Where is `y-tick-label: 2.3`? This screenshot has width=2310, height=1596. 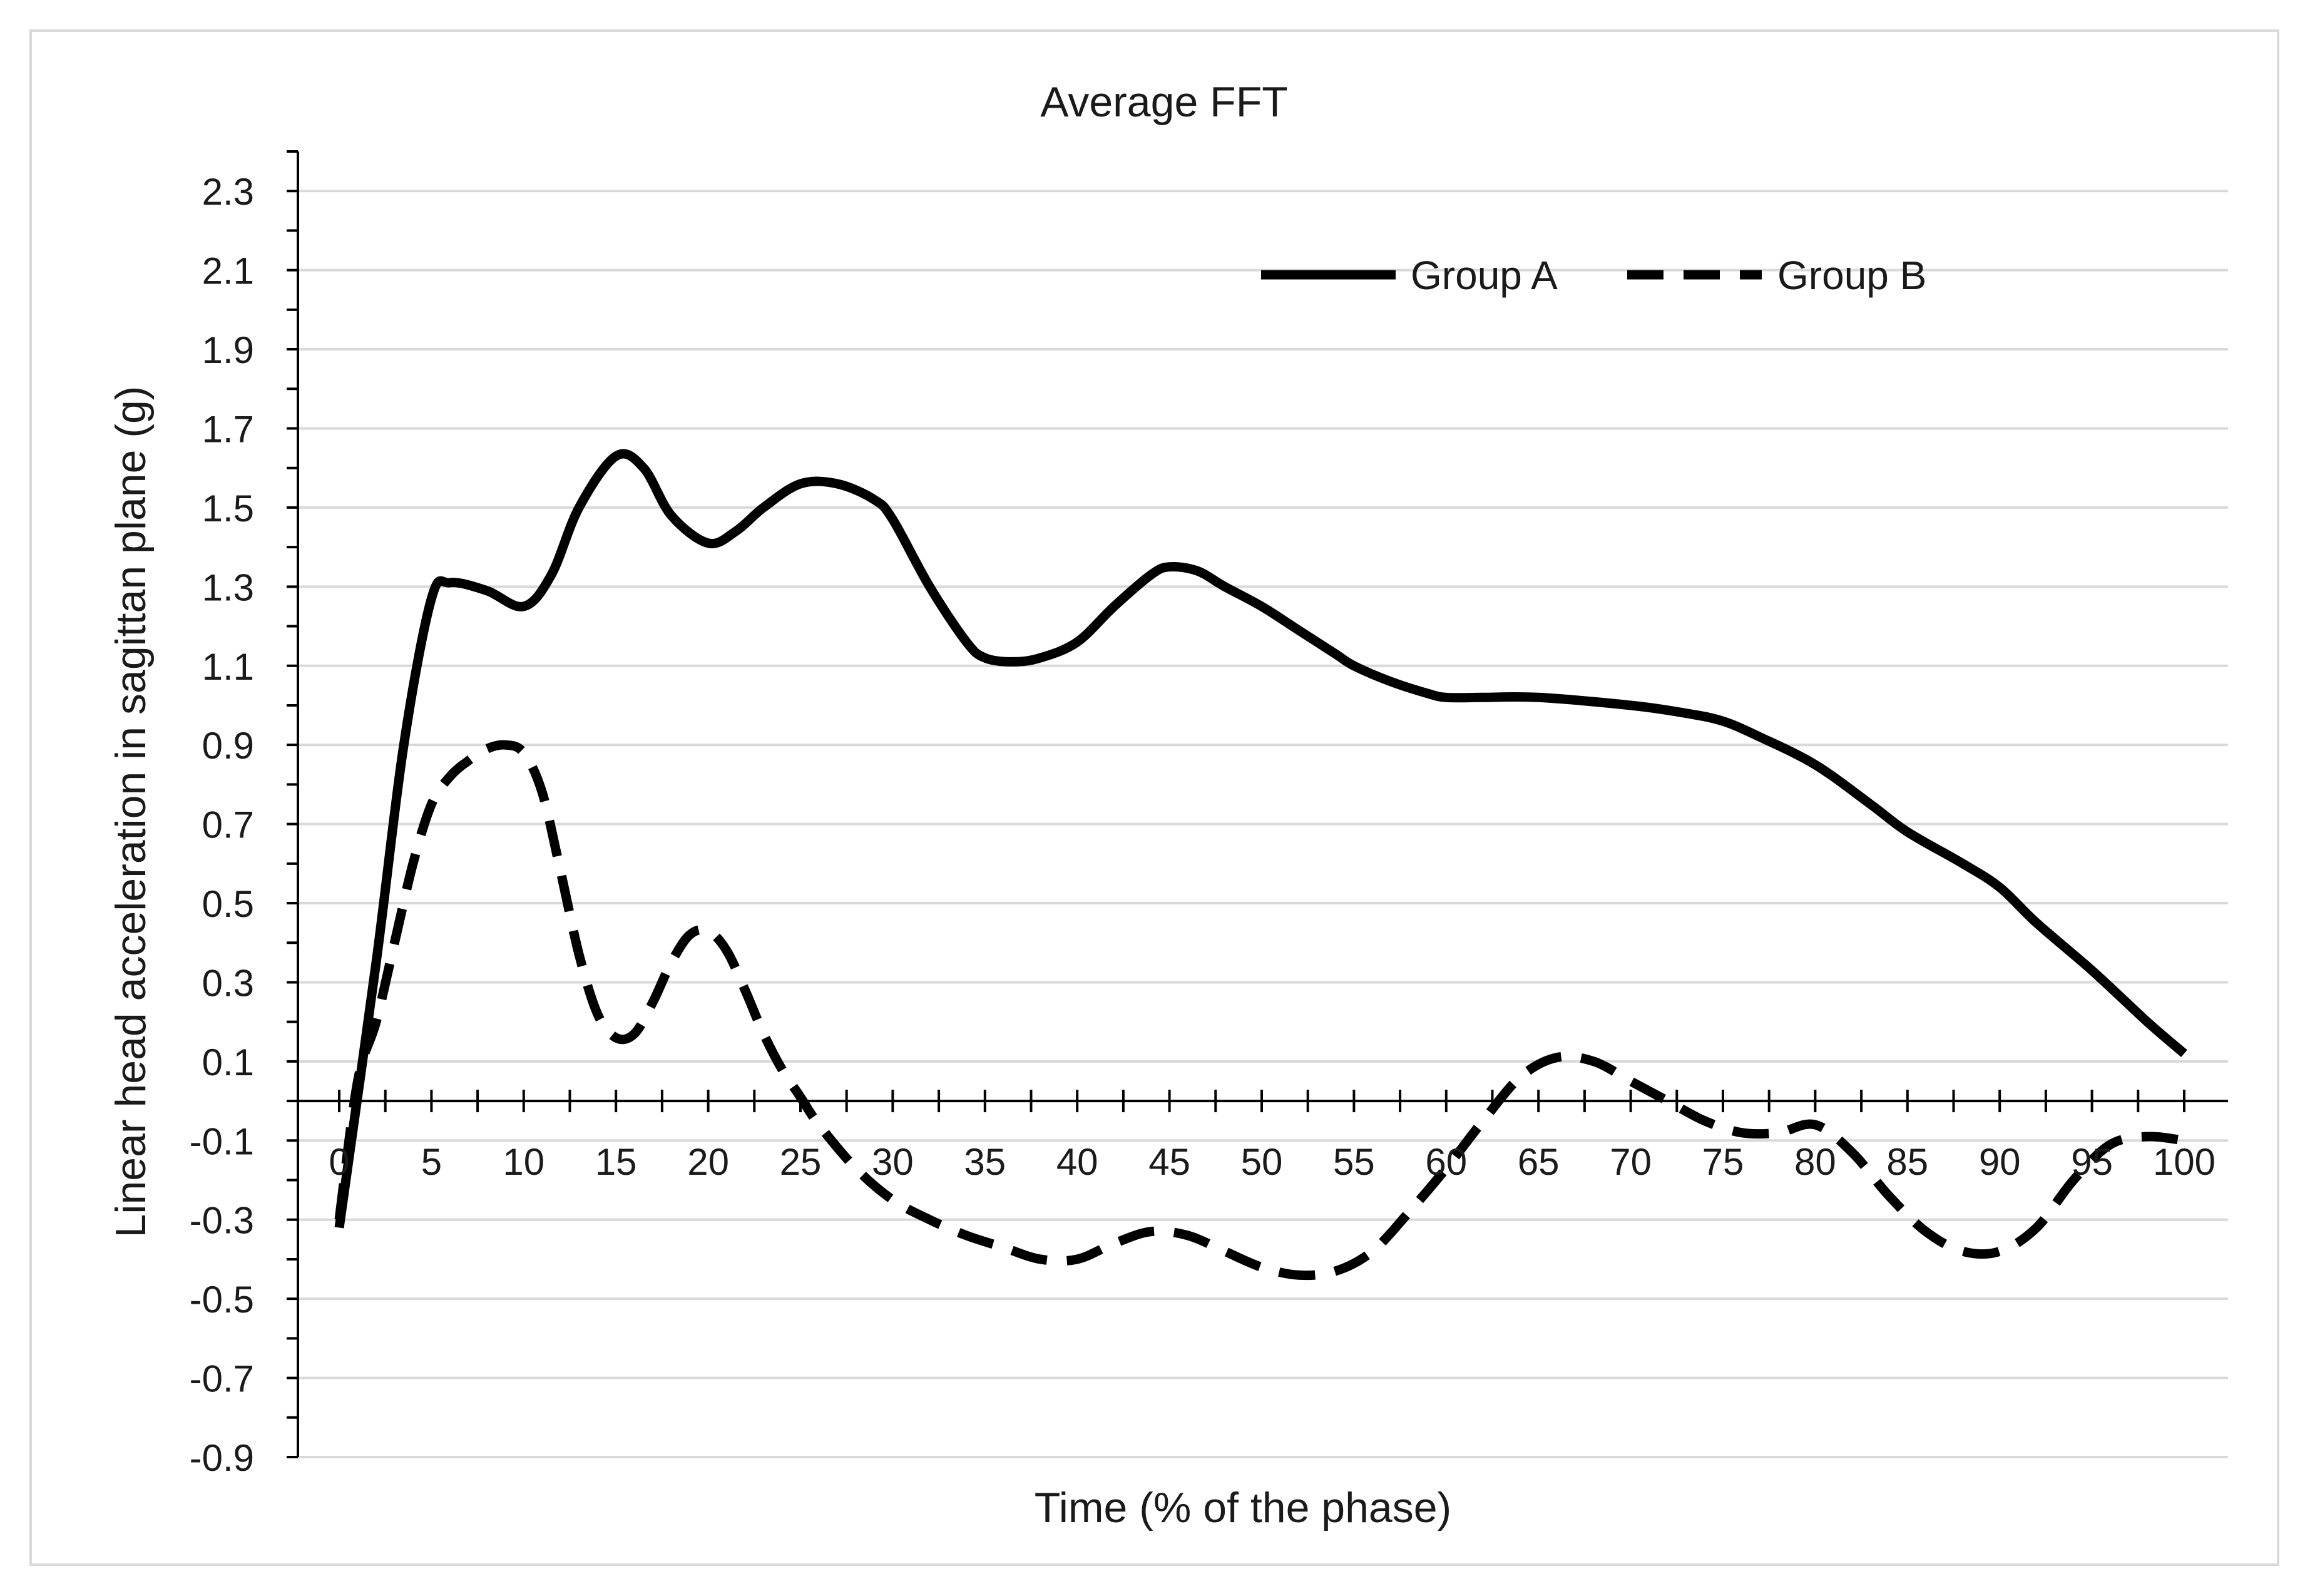 y-tick-label: 2.3 is located at coordinates (228, 192).